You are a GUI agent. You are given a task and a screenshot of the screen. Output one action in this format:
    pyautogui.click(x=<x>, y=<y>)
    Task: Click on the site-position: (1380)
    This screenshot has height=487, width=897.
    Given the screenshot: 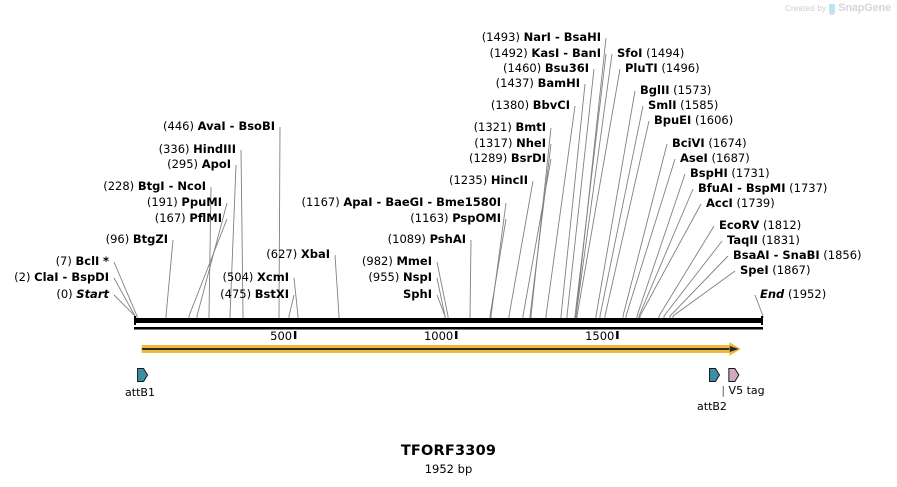 What is the action you would take?
    pyautogui.click(x=510, y=105)
    